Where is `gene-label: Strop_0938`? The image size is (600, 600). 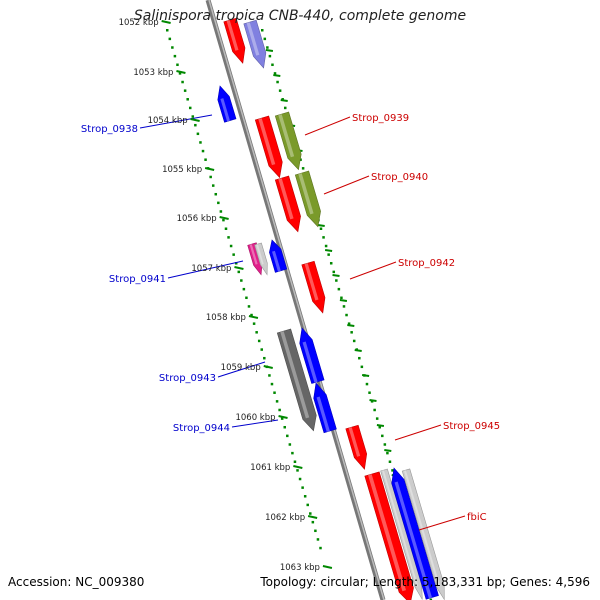 gene-label: Strop_0938 is located at coordinates (109, 129).